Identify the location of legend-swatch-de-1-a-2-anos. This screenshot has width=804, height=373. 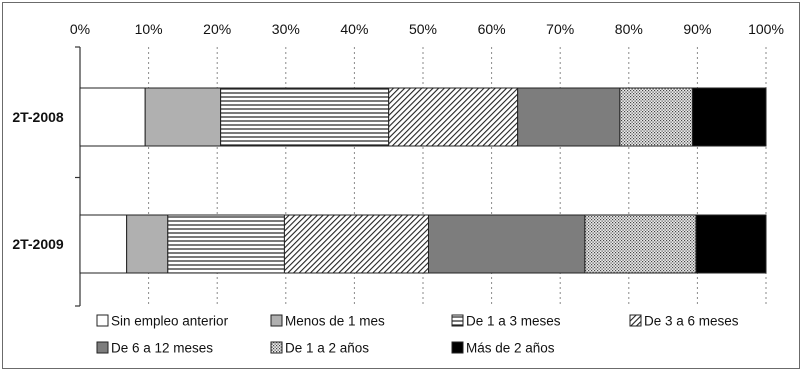
(276, 347).